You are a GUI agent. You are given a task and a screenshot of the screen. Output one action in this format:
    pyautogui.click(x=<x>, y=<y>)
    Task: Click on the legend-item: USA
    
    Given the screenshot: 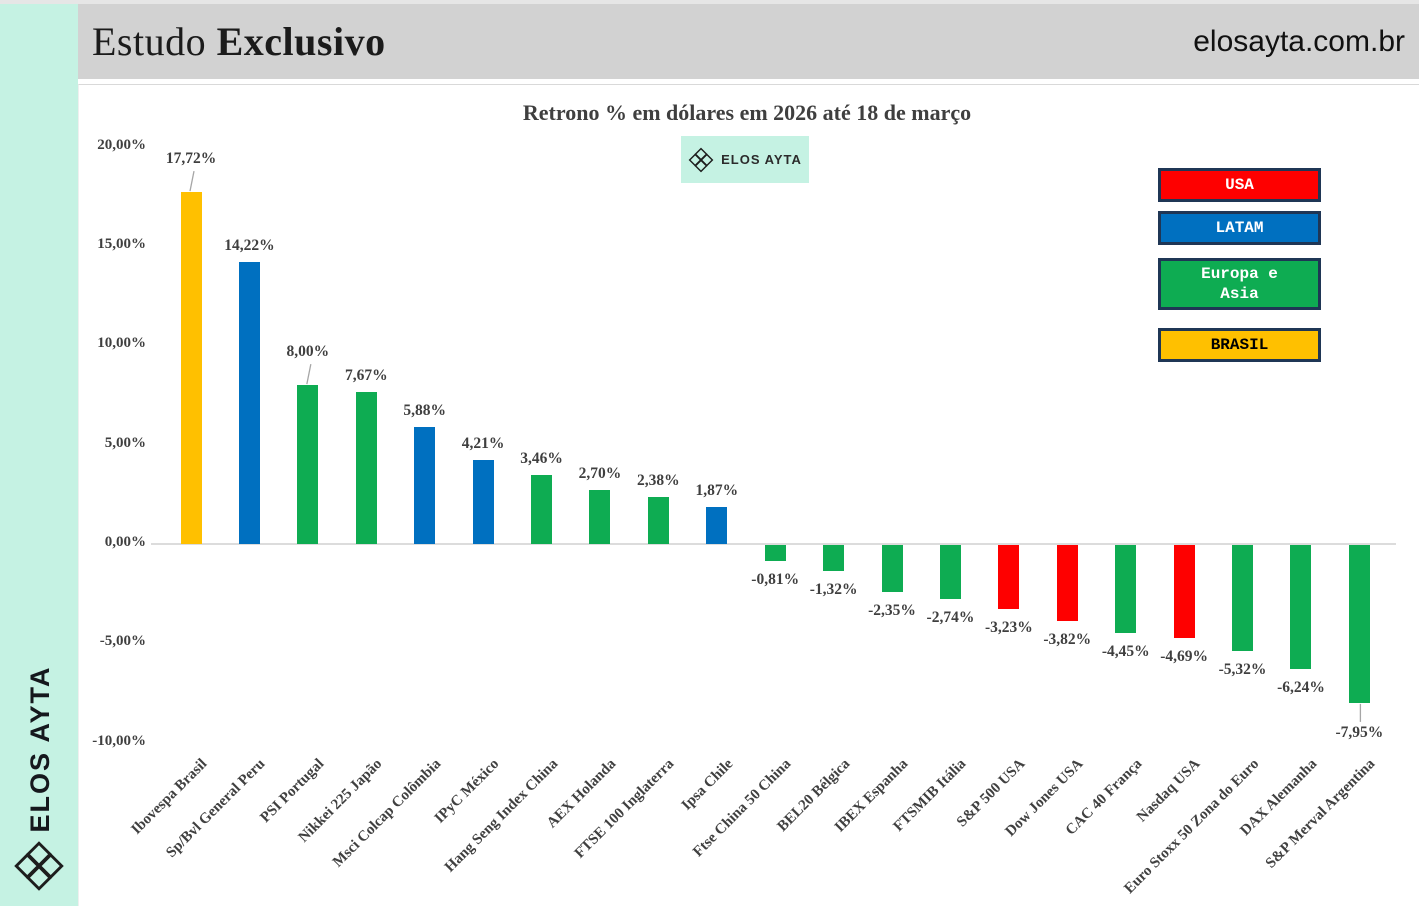 What is the action you would take?
    pyautogui.click(x=1239, y=185)
    